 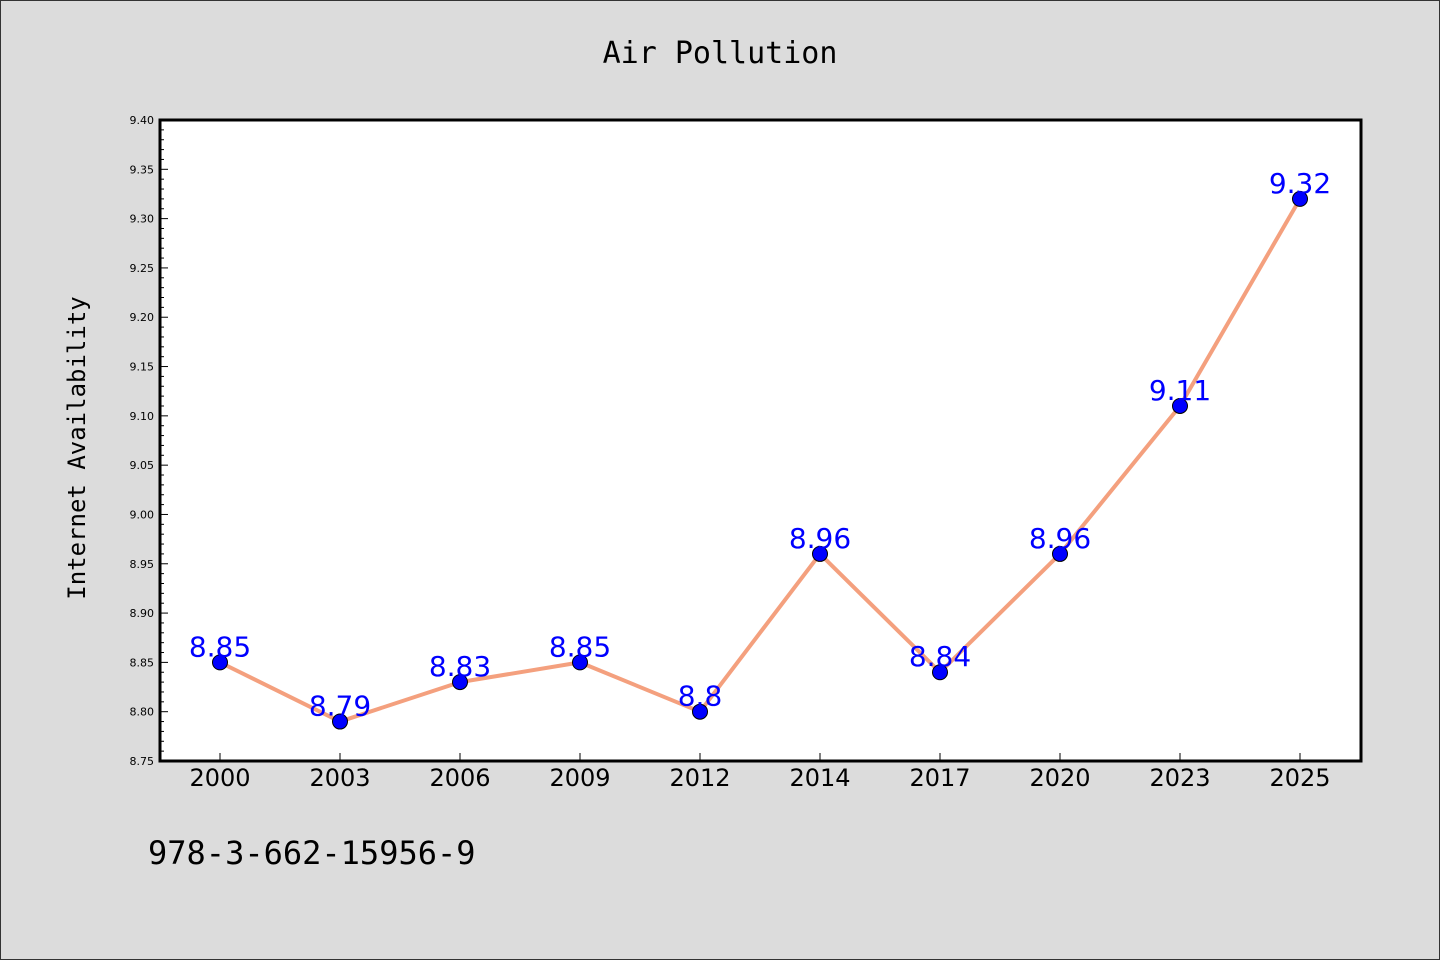 I want to click on x-tick-label: 2014, so click(x=819, y=778).